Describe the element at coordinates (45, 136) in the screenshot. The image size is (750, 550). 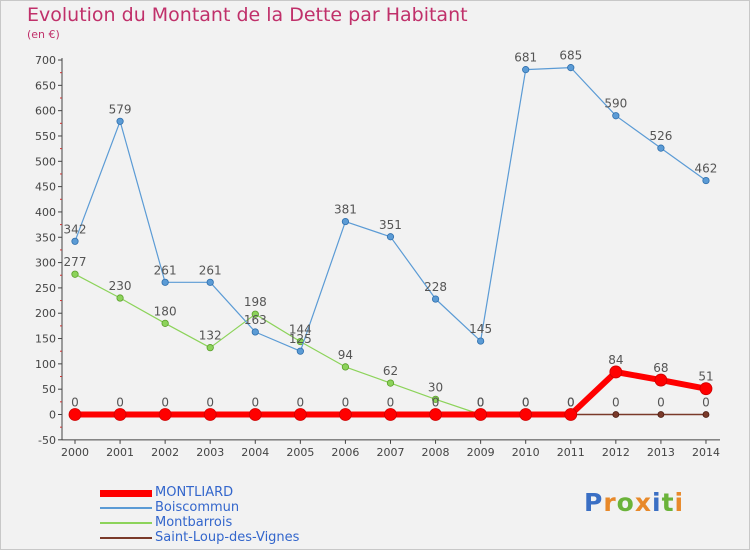
I see `y-tick-label: 550` at that location.